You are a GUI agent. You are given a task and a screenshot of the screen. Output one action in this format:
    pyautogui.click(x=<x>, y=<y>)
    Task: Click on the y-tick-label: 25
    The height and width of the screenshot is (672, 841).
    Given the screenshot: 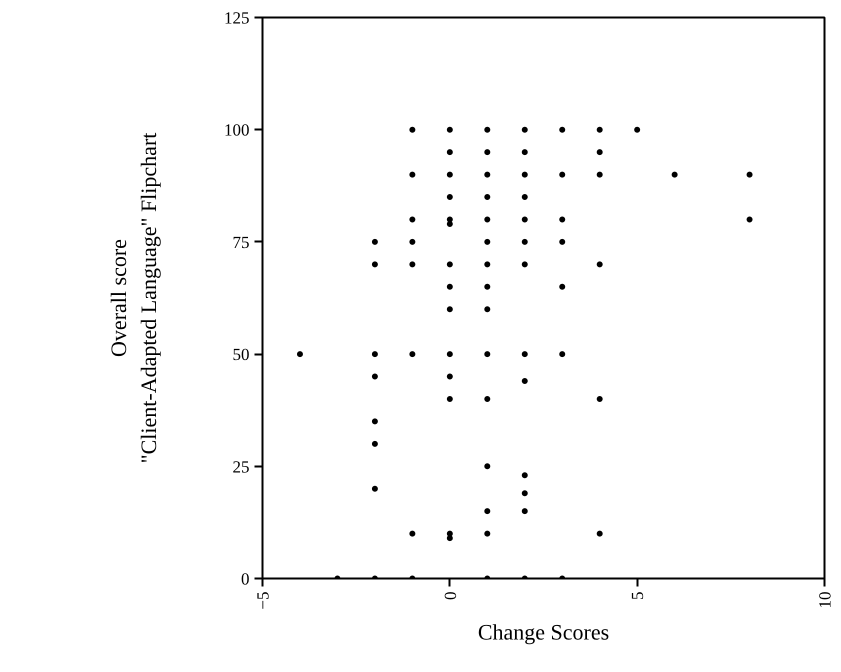 What is the action you would take?
    pyautogui.click(x=241, y=466)
    